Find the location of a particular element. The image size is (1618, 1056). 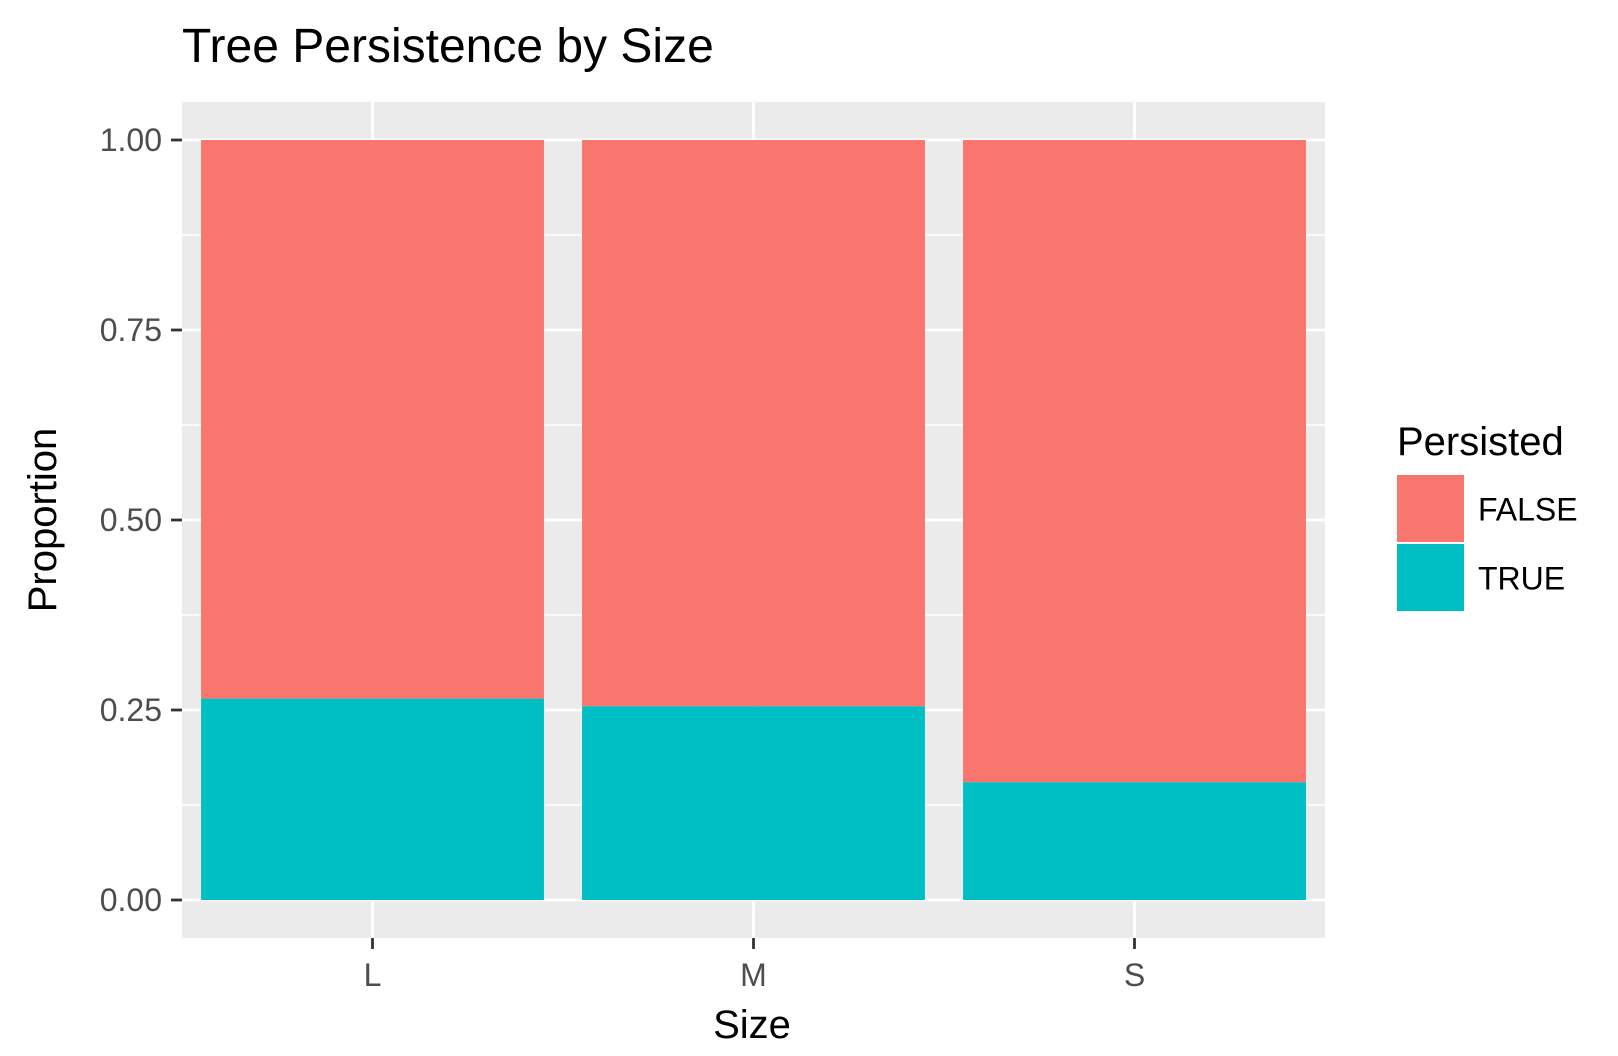

bar-l-false is located at coordinates (372, 419).